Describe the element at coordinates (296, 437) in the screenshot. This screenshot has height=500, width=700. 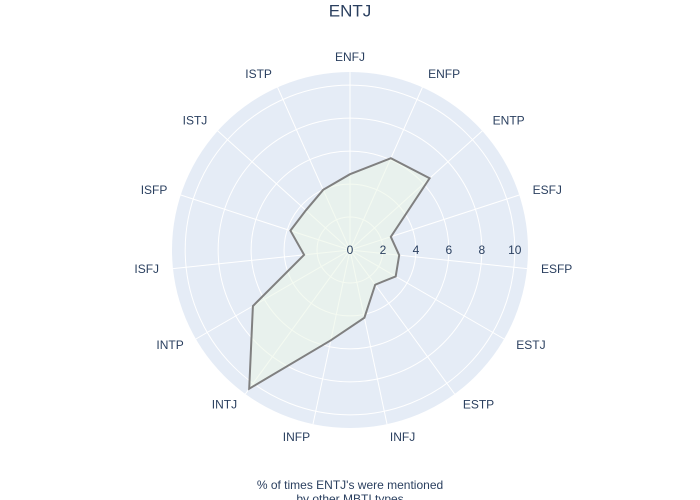
I see `category-label: INFP` at that location.